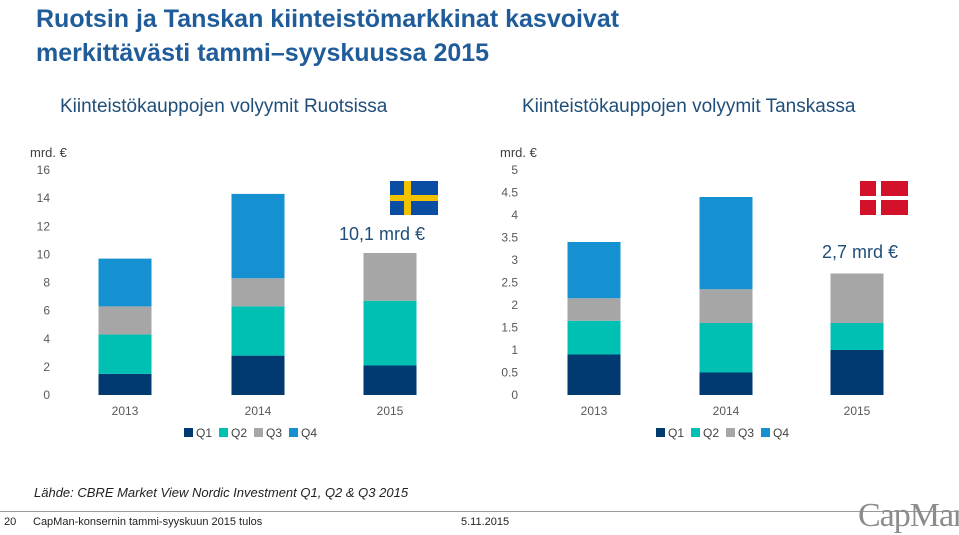 This screenshot has height=535, width=959. I want to click on y-tick-label: 1, so click(514, 350).